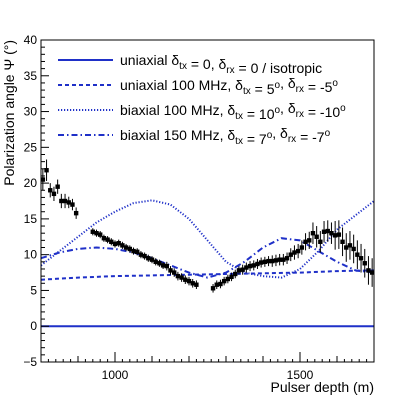  Describe the element at coordinates (9, 113) in the screenshot. I see `y-axis-title: Polarization angle Ψ (°)` at that location.